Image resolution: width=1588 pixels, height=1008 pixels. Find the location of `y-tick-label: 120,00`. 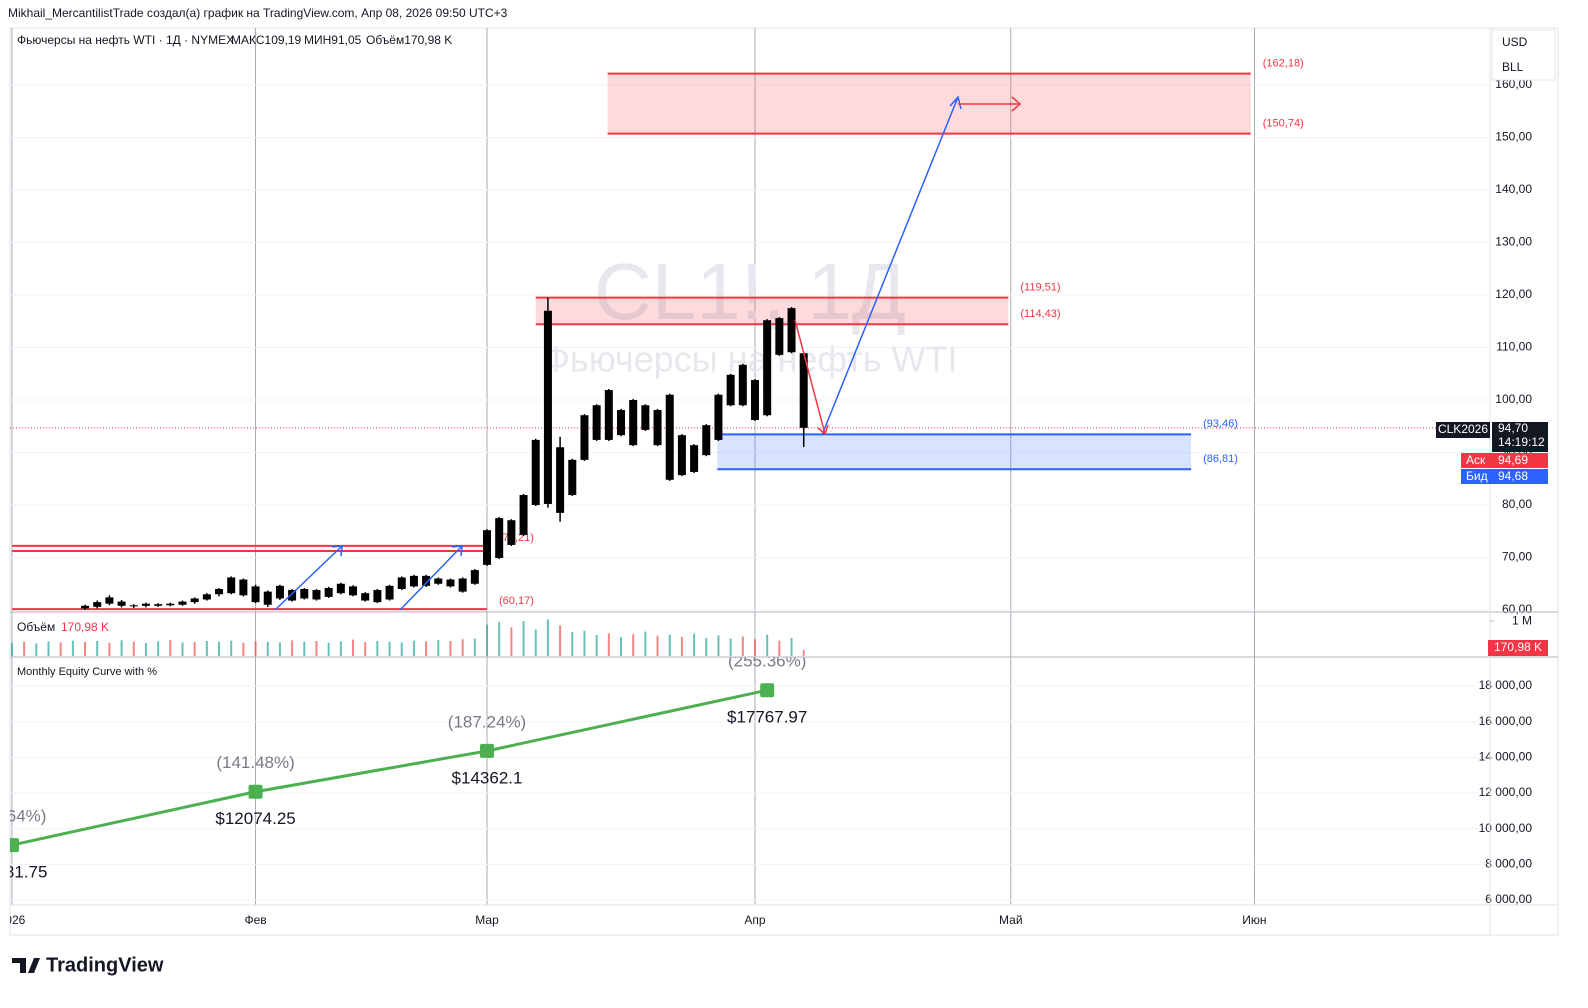

y-tick-label: 120,00 is located at coordinates (1513, 294).